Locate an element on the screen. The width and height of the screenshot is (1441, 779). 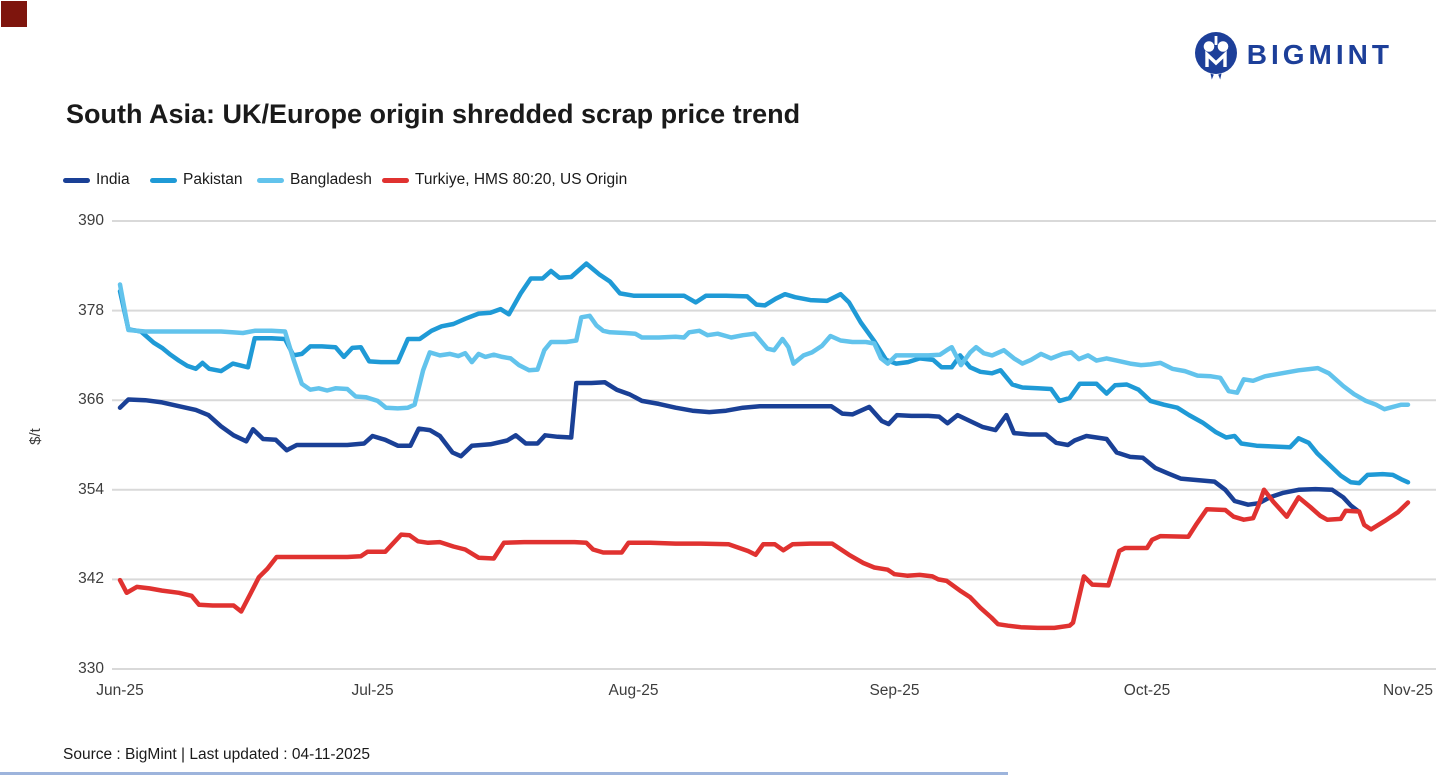
x-tick-label-oct-25: Oct-25 is located at coordinates (1147, 690).